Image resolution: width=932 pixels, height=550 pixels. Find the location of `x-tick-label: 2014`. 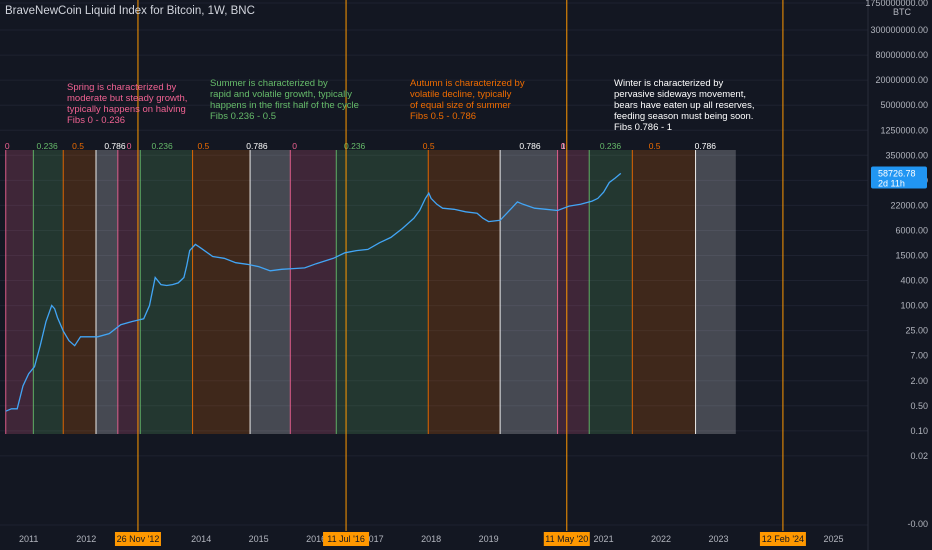

x-tick-label: 2014 is located at coordinates (201, 539).